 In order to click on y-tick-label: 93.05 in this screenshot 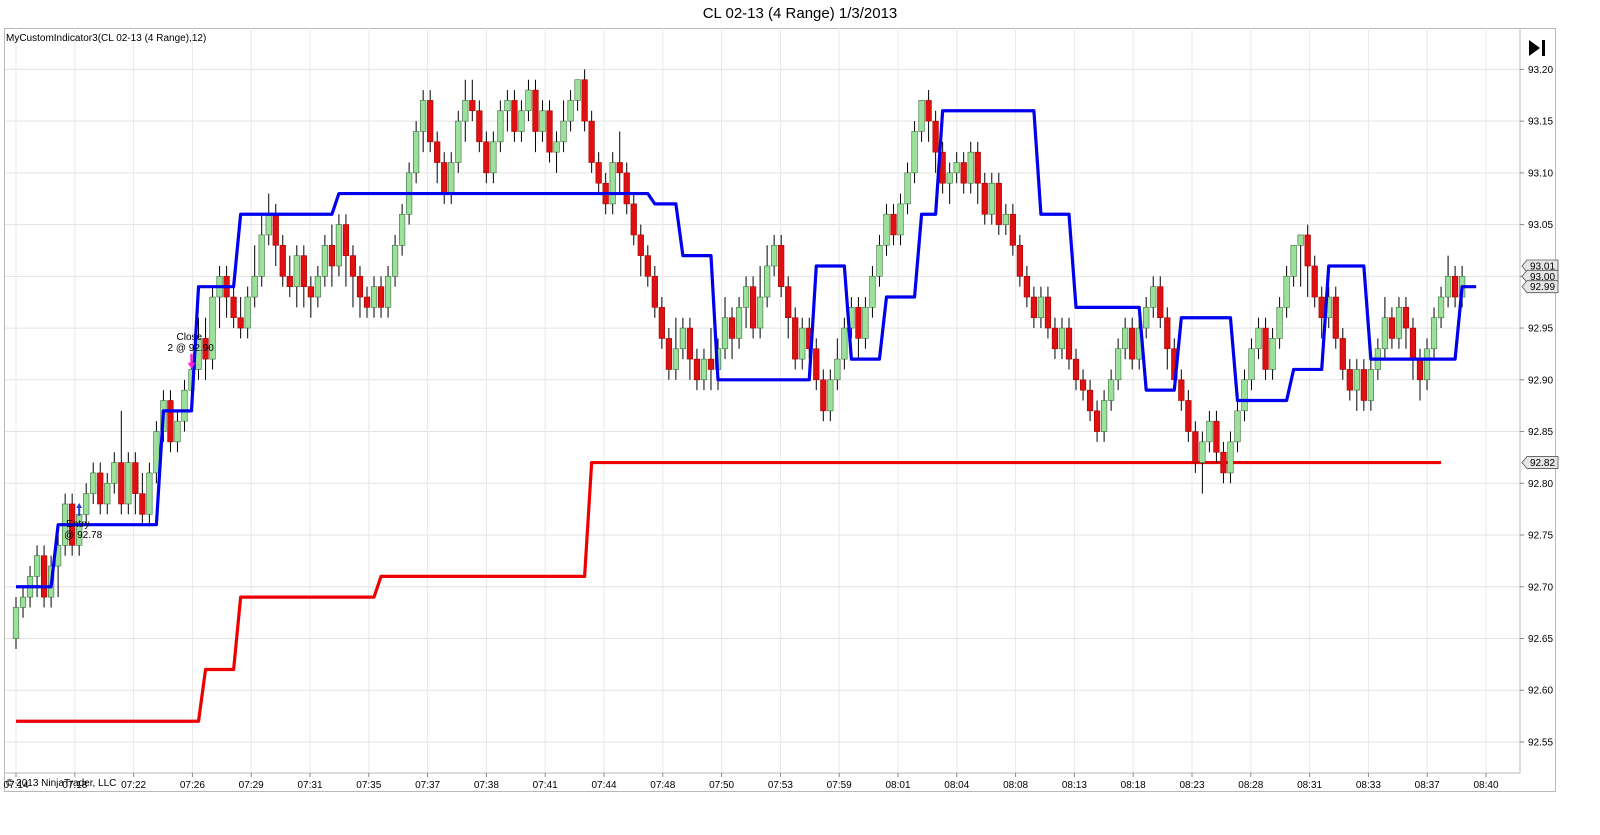, I will do `click(1540, 225)`.